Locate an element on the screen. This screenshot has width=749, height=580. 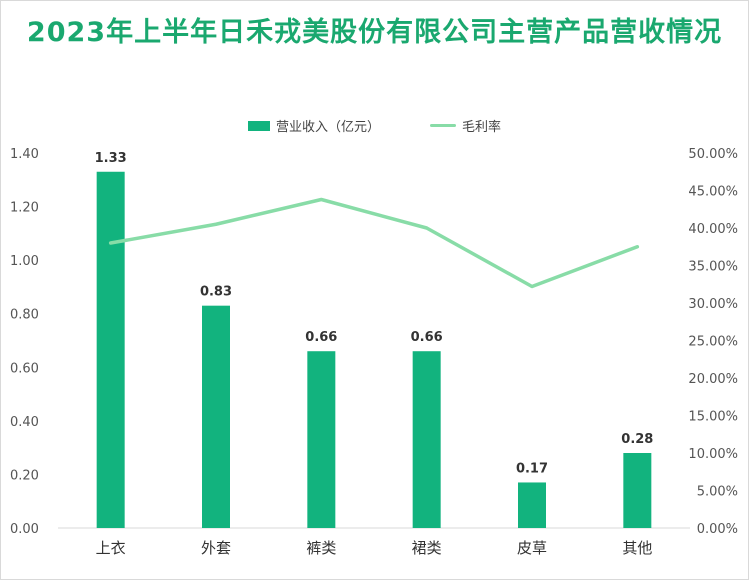
y-right-tick-label: 50.00% is located at coordinates (713, 154).